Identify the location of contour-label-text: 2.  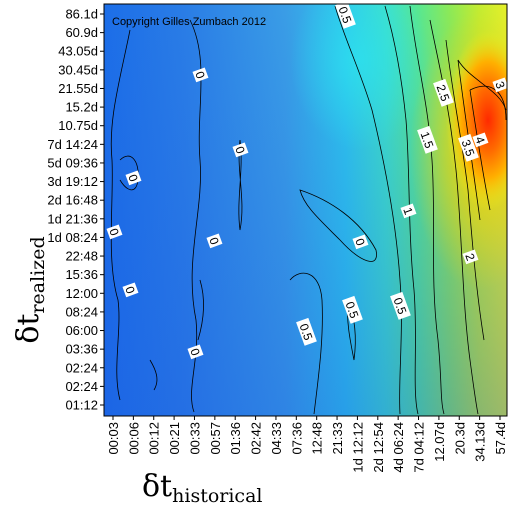
(470, 256).